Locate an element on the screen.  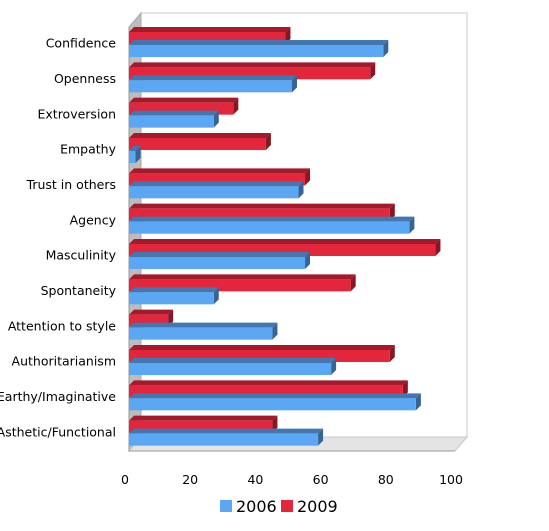
category-label: Asthetic/Functional is located at coordinates (58, 431).